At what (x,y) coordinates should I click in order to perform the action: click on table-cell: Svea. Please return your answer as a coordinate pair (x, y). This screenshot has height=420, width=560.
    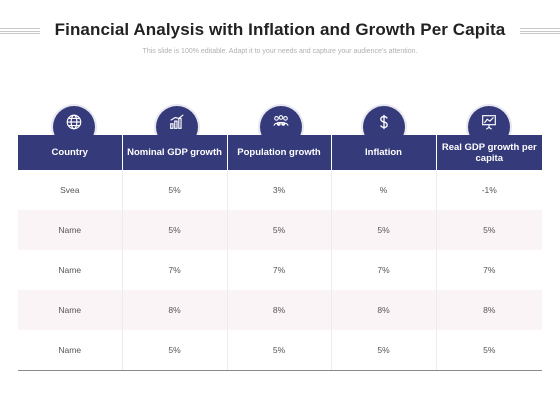
    Looking at the image, I should click on (70, 190).